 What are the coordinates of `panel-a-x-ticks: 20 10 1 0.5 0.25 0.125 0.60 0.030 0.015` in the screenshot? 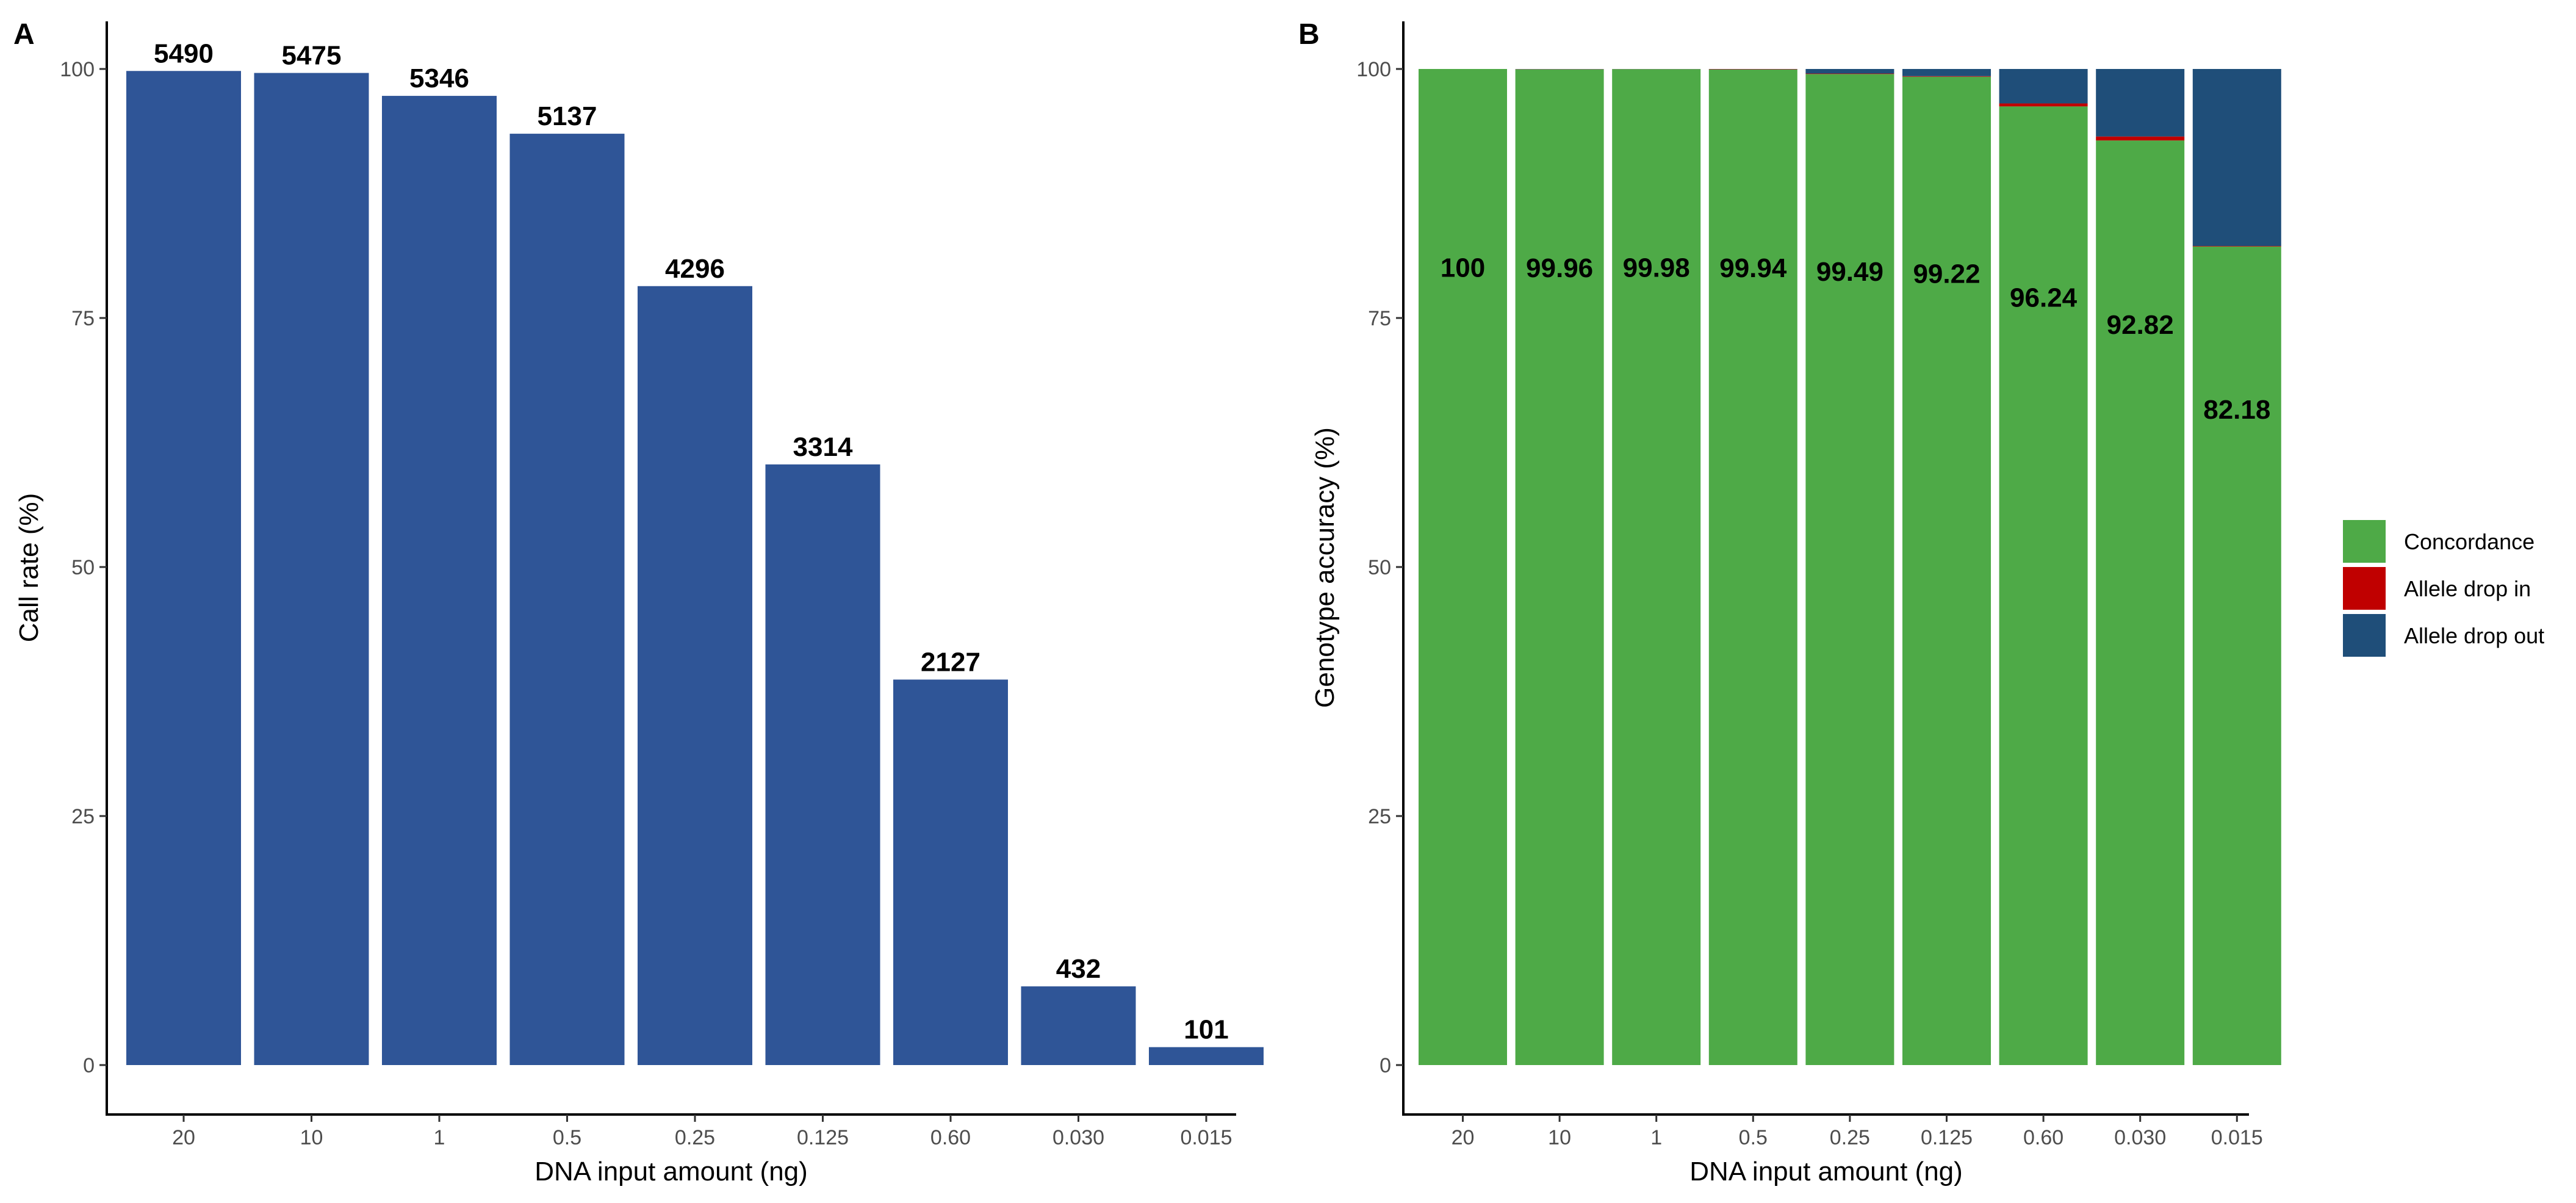 It's located at (702, 1131).